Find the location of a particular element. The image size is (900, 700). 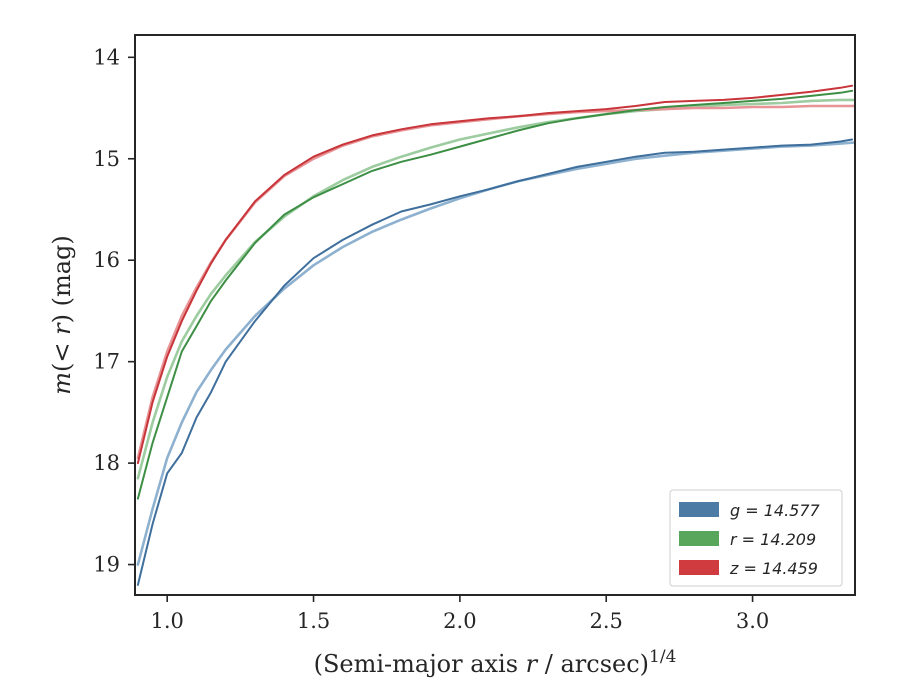

legend-label-2: z = 14.459 is located at coordinates (773, 568).